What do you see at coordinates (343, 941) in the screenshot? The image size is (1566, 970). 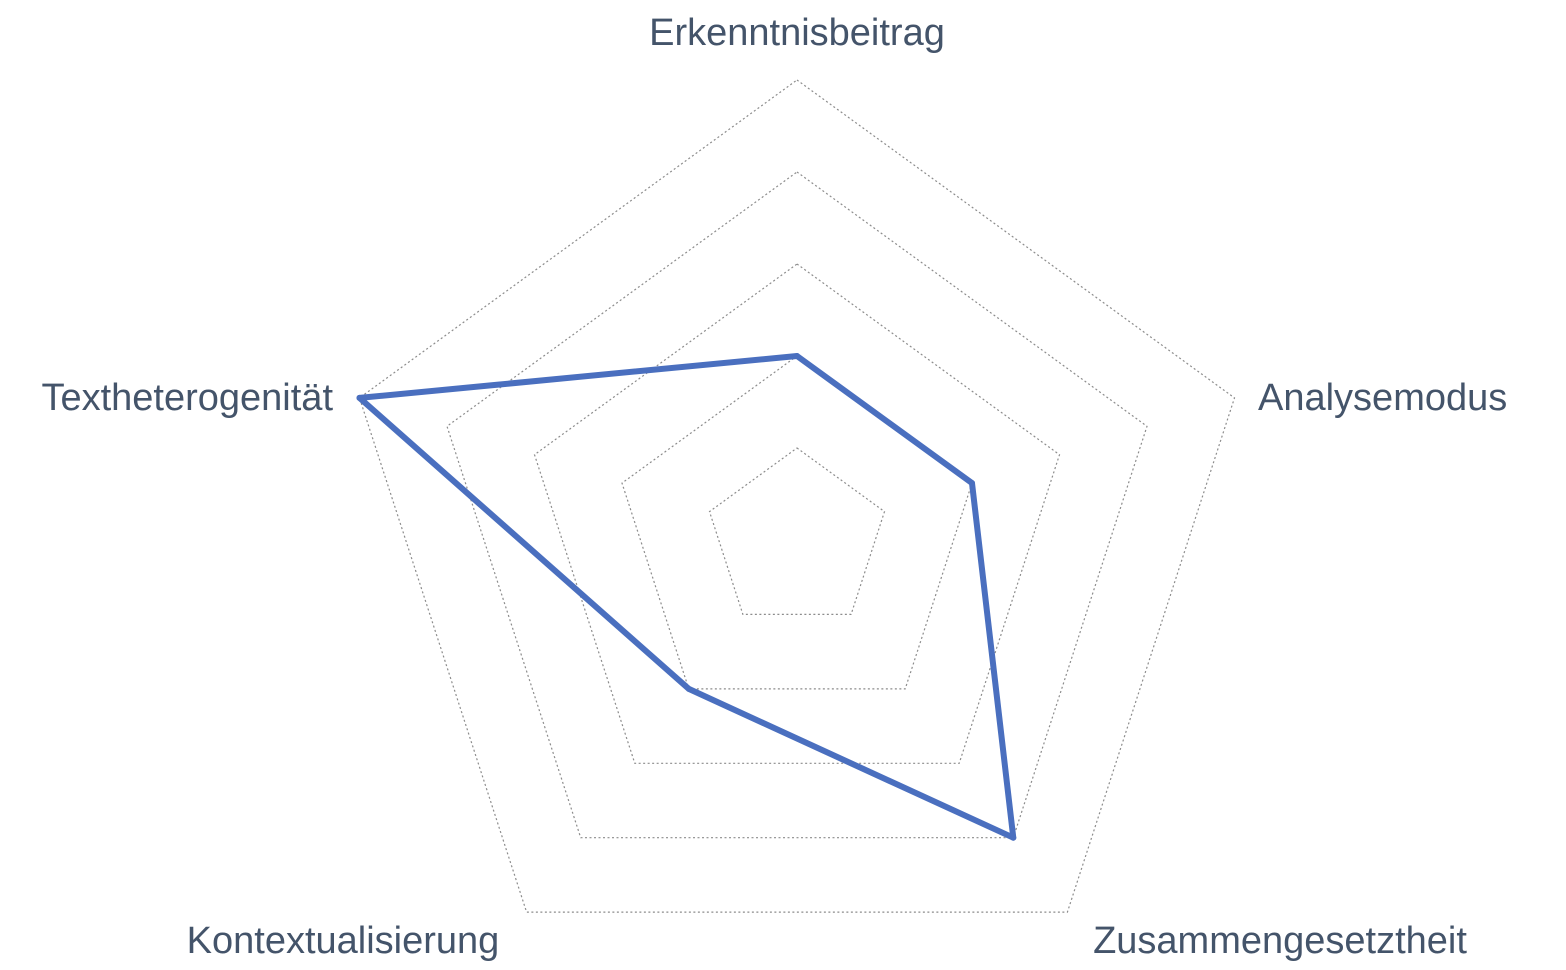 I see `axis-label-3: Kontextualisierung` at bounding box center [343, 941].